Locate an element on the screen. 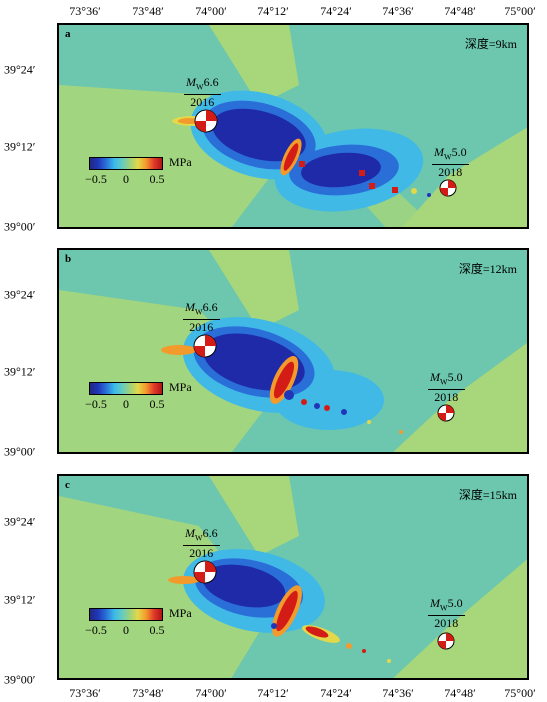 Image resolution: width=547 pixels, height=702 pixels. panel-label: c is located at coordinates (67, 485).